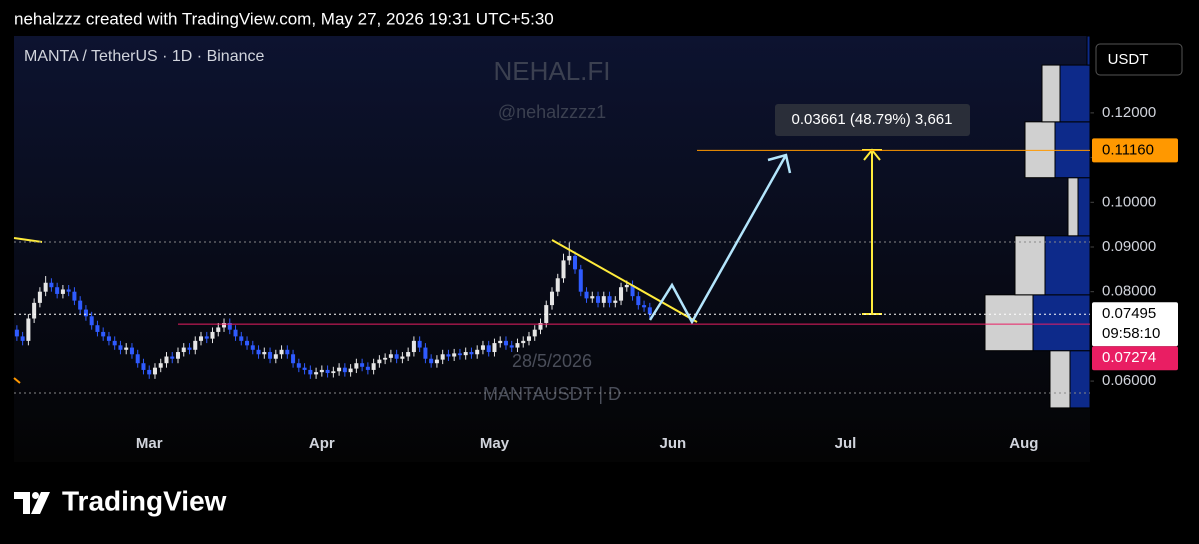 The height and width of the screenshot is (544, 1199). I want to click on currency-button, so click(1139, 59).